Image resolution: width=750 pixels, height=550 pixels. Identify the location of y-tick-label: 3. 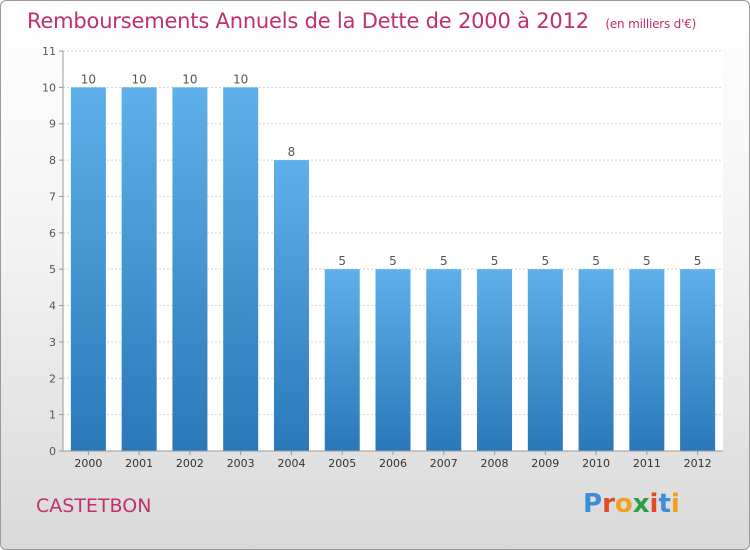
(52, 342).